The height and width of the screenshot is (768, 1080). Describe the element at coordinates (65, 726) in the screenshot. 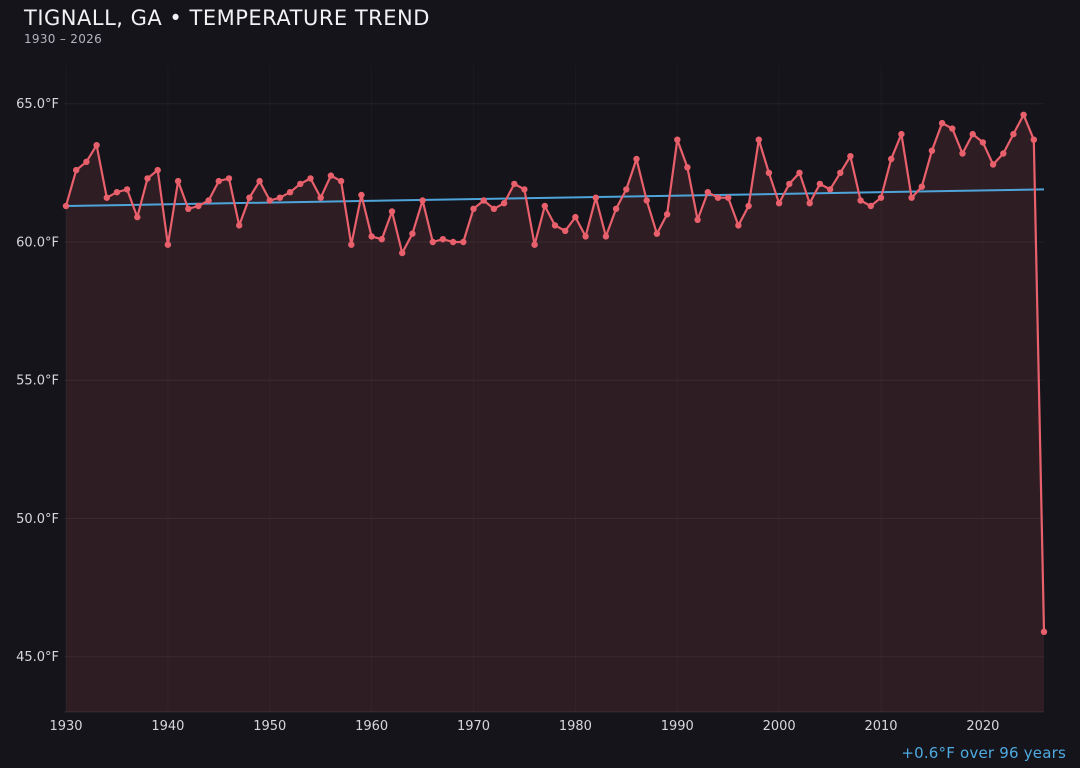

I see `x-axis-tick-label: 1930` at that location.